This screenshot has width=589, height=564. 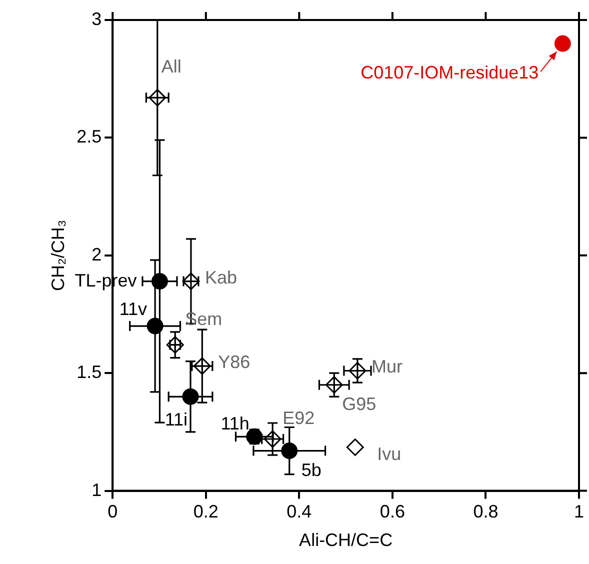 I want to click on annotation: Ivu, so click(x=389, y=454).